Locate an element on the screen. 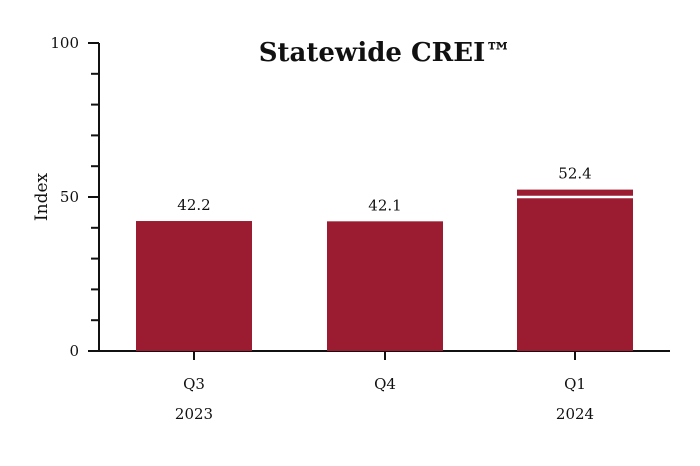  year-label: 2023 is located at coordinates (194, 414).